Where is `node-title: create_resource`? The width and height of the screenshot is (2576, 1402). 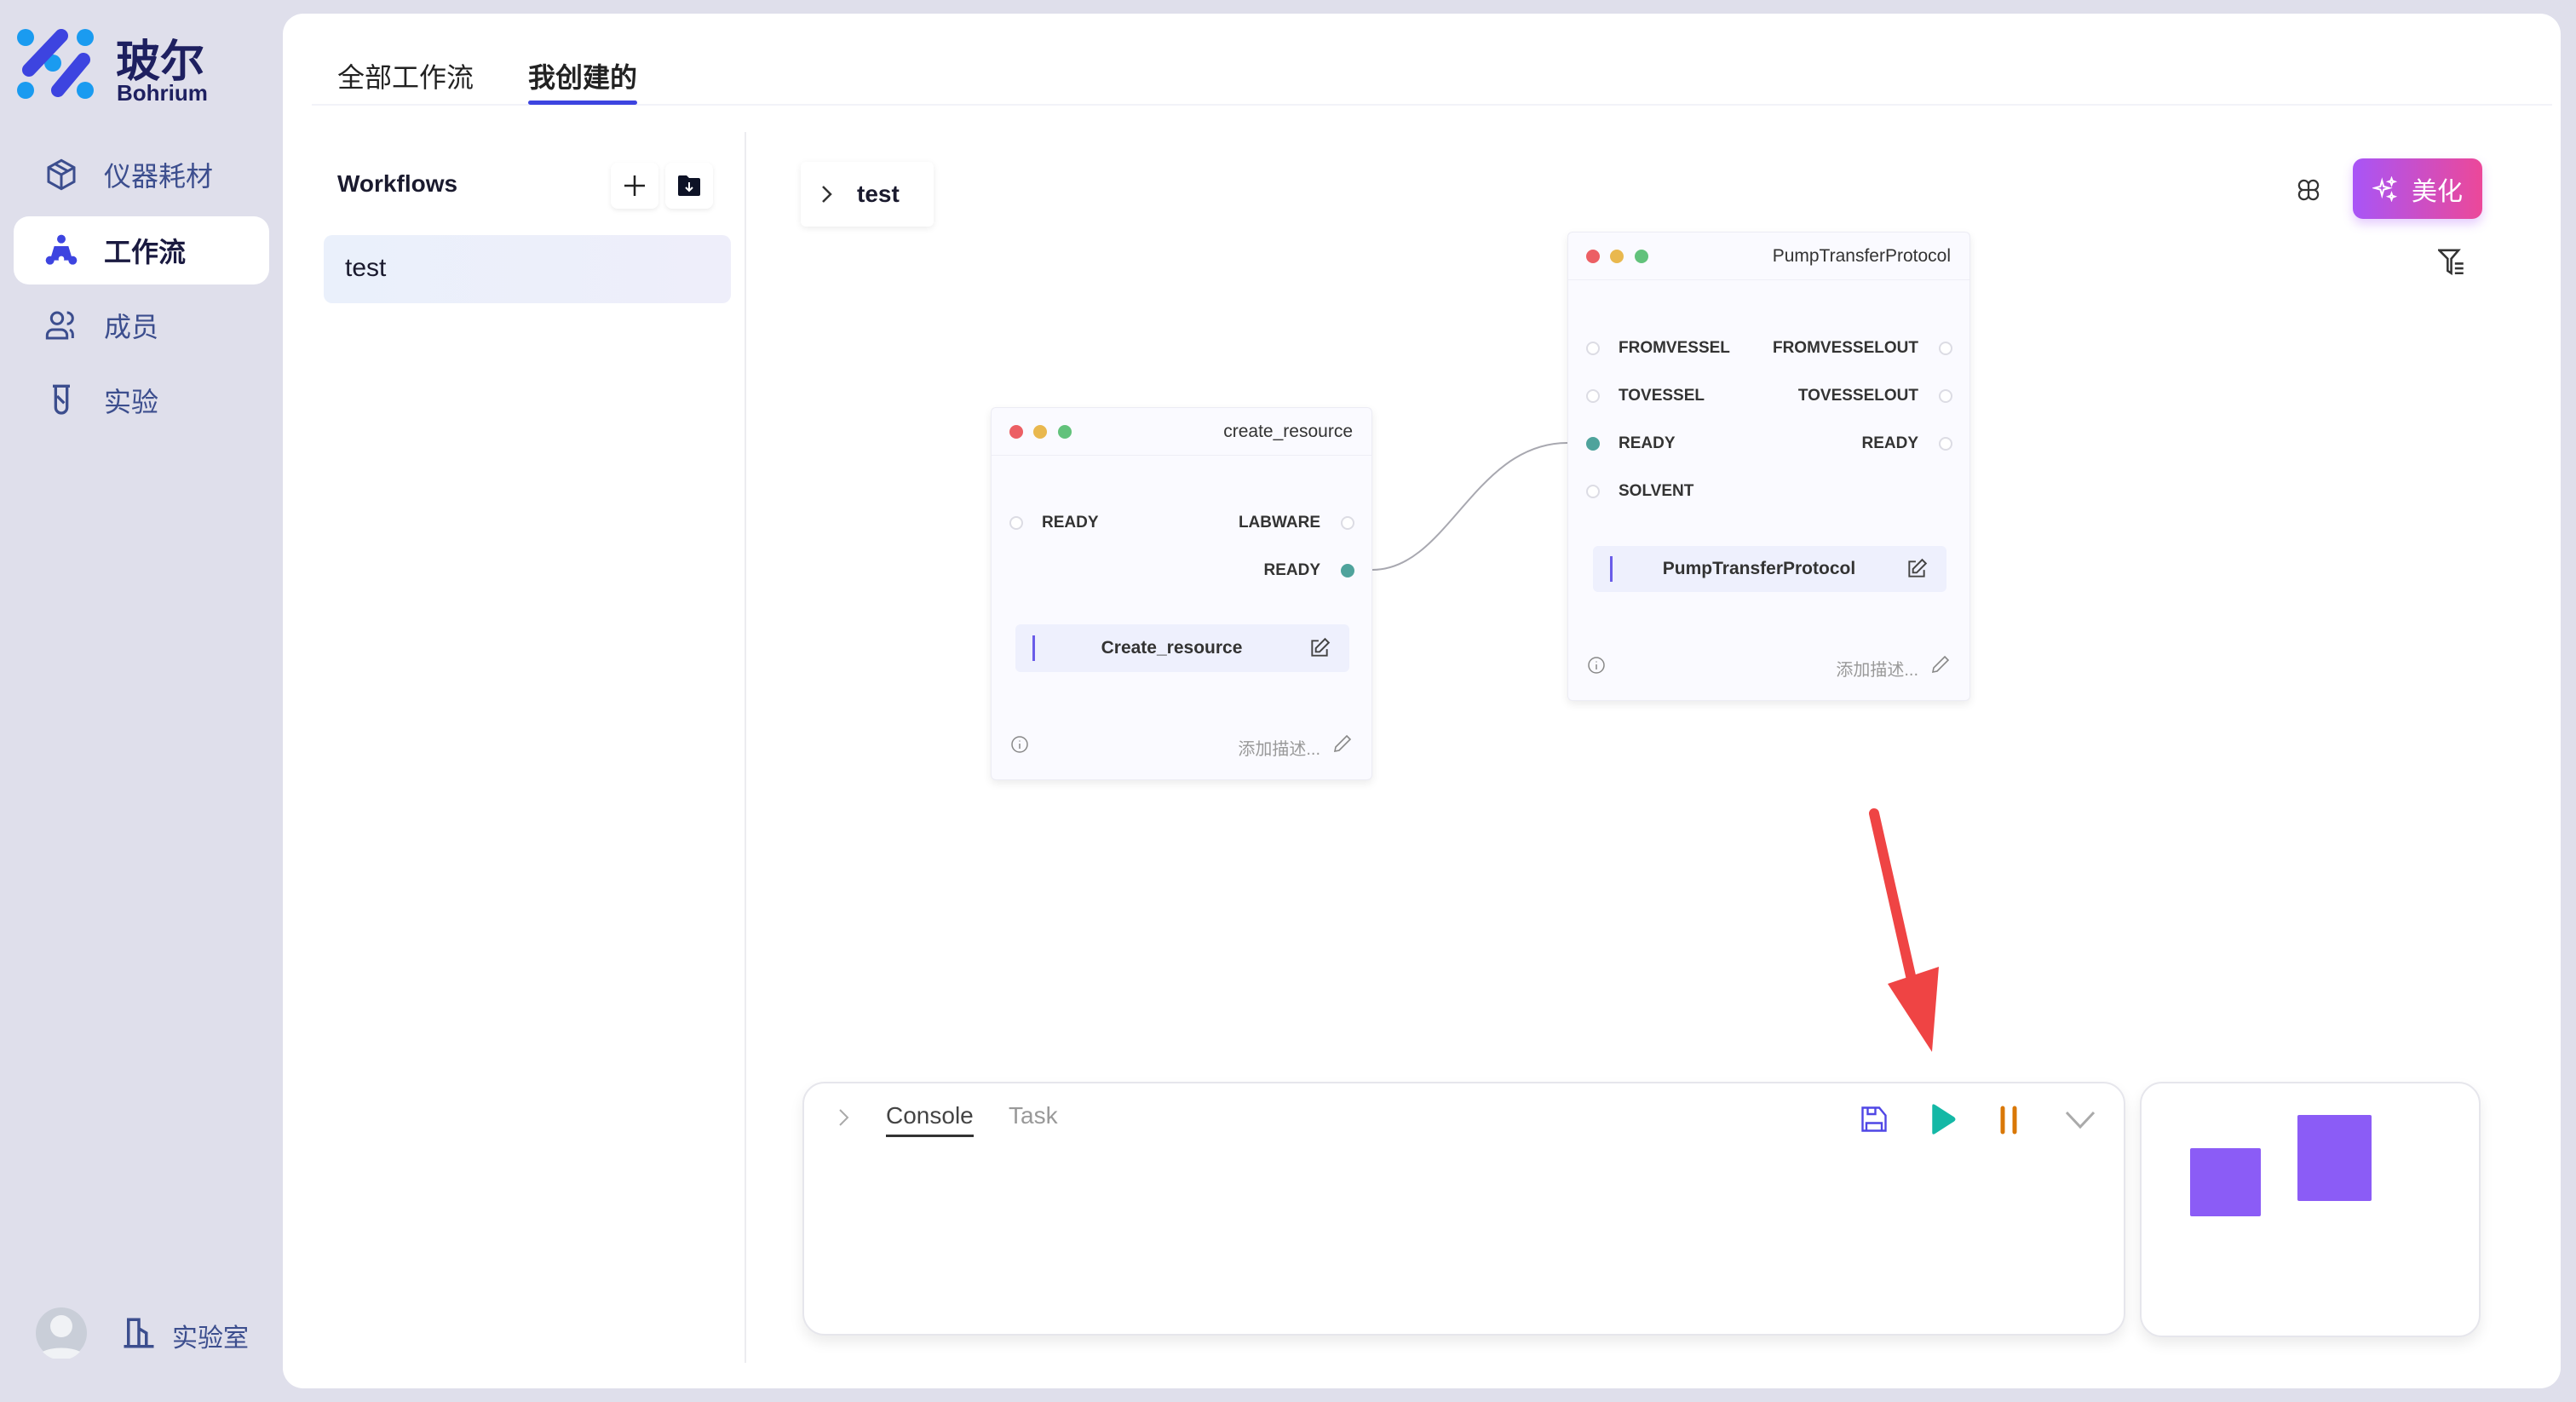 node-title: create_resource is located at coordinates (1288, 431).